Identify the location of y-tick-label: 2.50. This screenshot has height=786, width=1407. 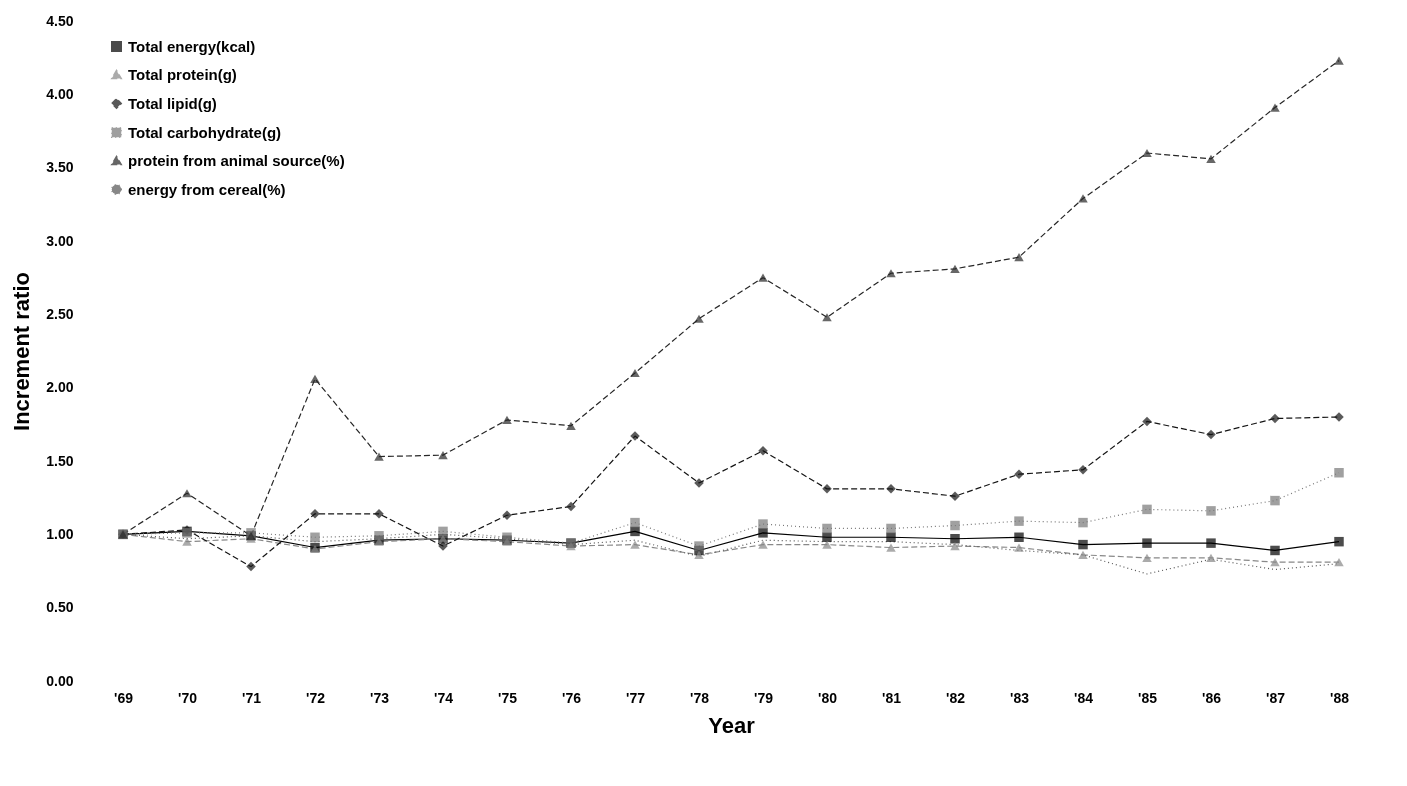
(60, 313).